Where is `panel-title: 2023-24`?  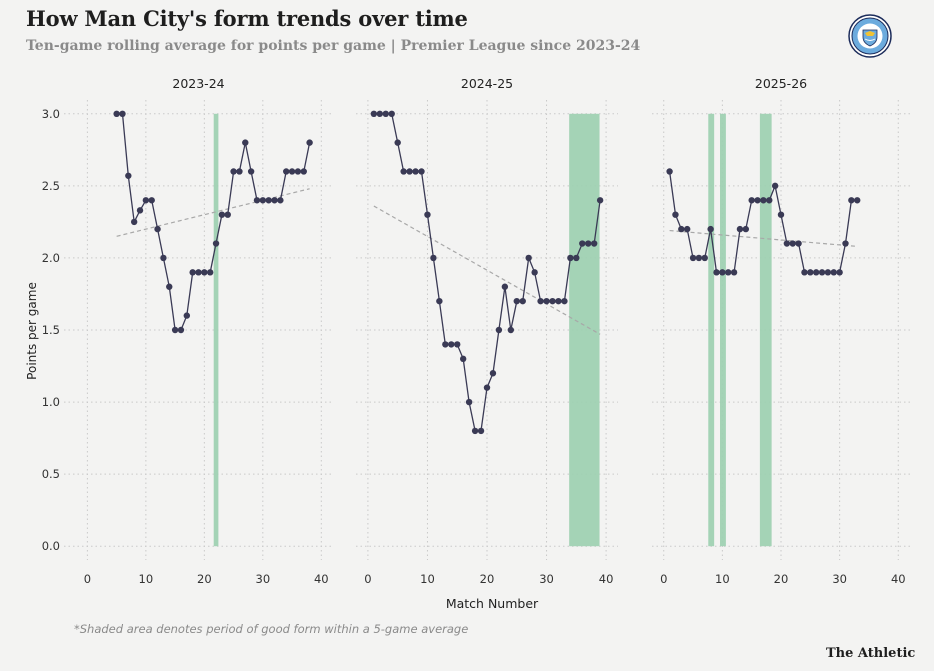 panel-title: 2023-24 is located at coordinates (198, 83).